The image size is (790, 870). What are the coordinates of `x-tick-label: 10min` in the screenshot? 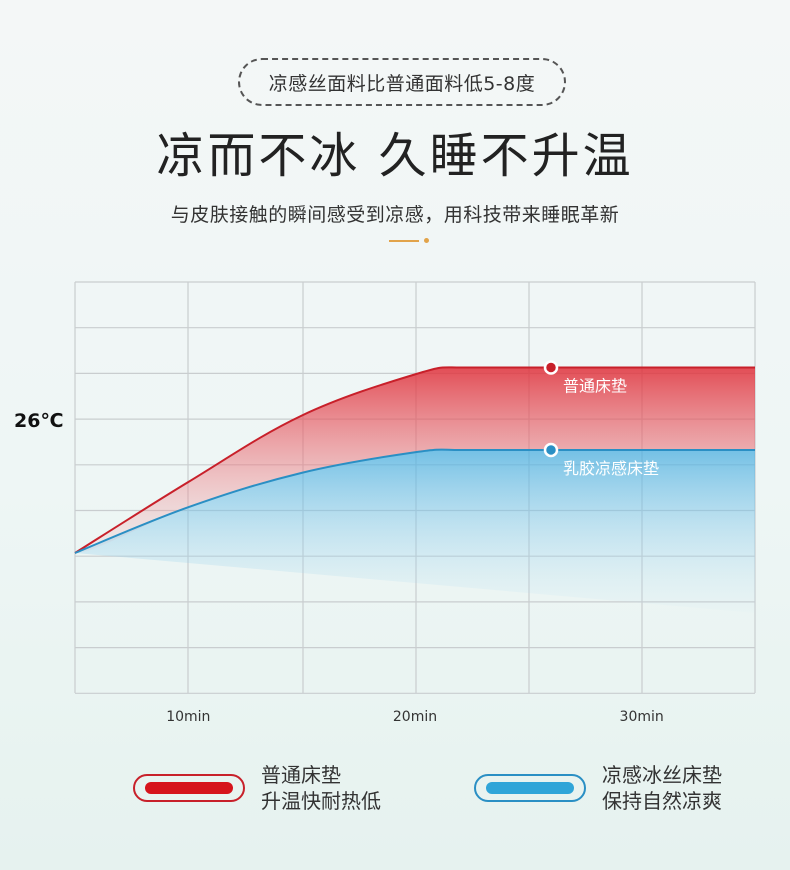 It's located at (188, 717).